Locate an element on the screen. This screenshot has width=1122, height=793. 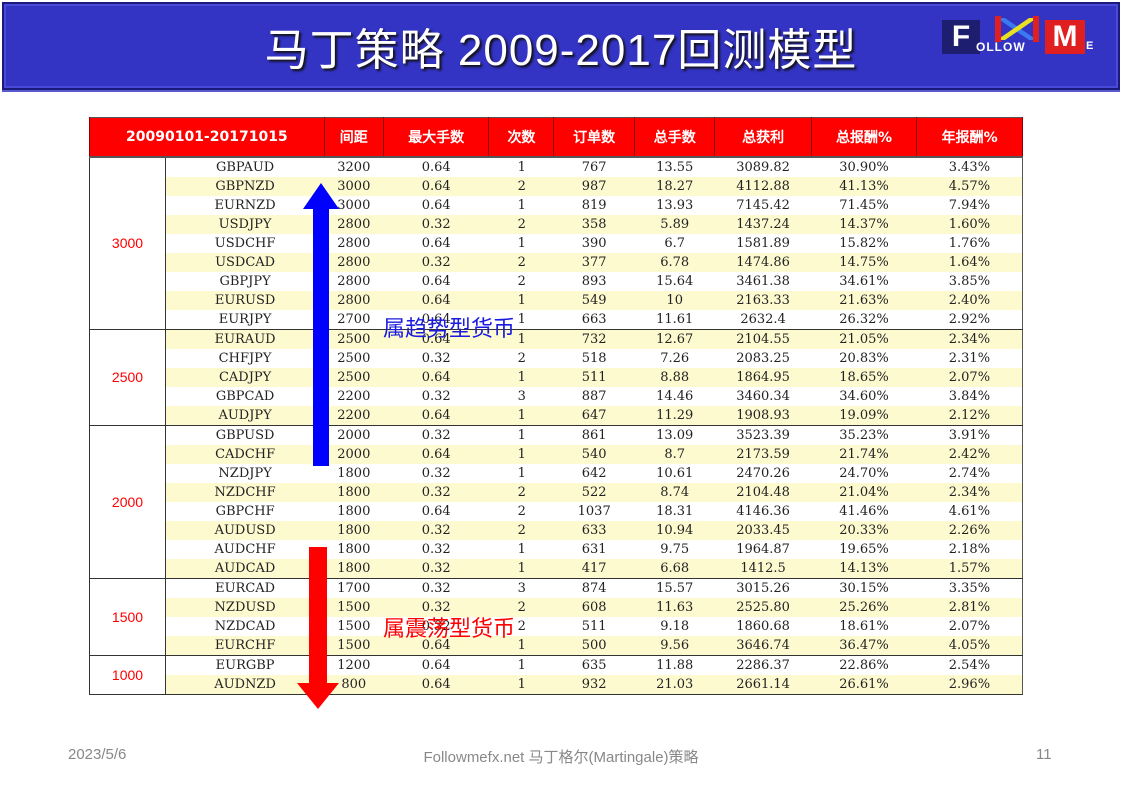
table-cell: 21.74% is located at coordinates (864, 454).